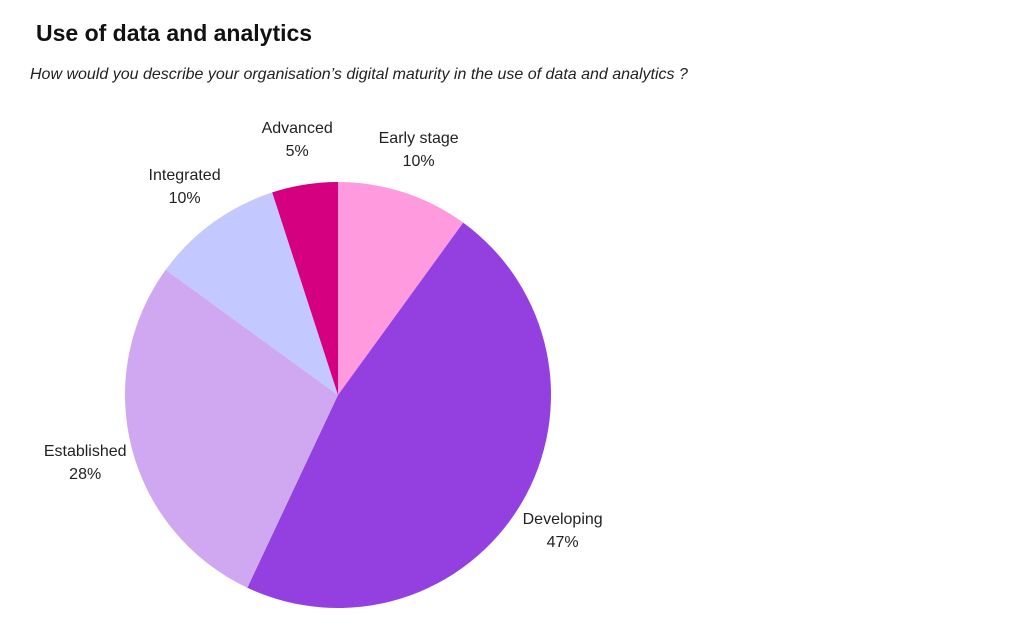 This screenshot has width=1024, height=640. I want to click on pie-slice-established, so click(231, 428).